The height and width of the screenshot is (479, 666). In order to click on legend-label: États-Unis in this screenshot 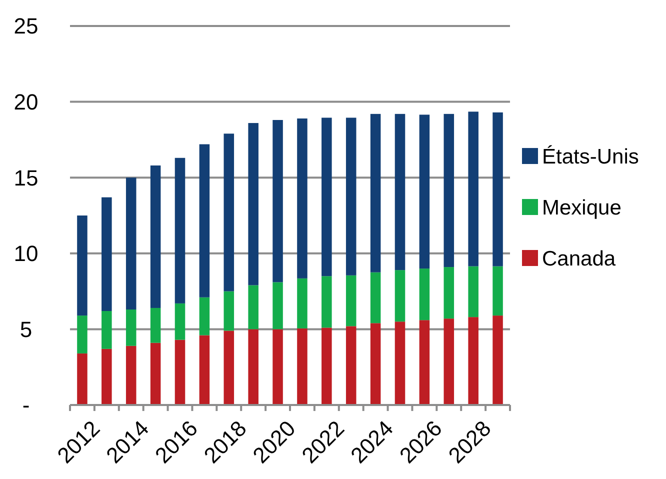, I will do `click(590, 156)`.